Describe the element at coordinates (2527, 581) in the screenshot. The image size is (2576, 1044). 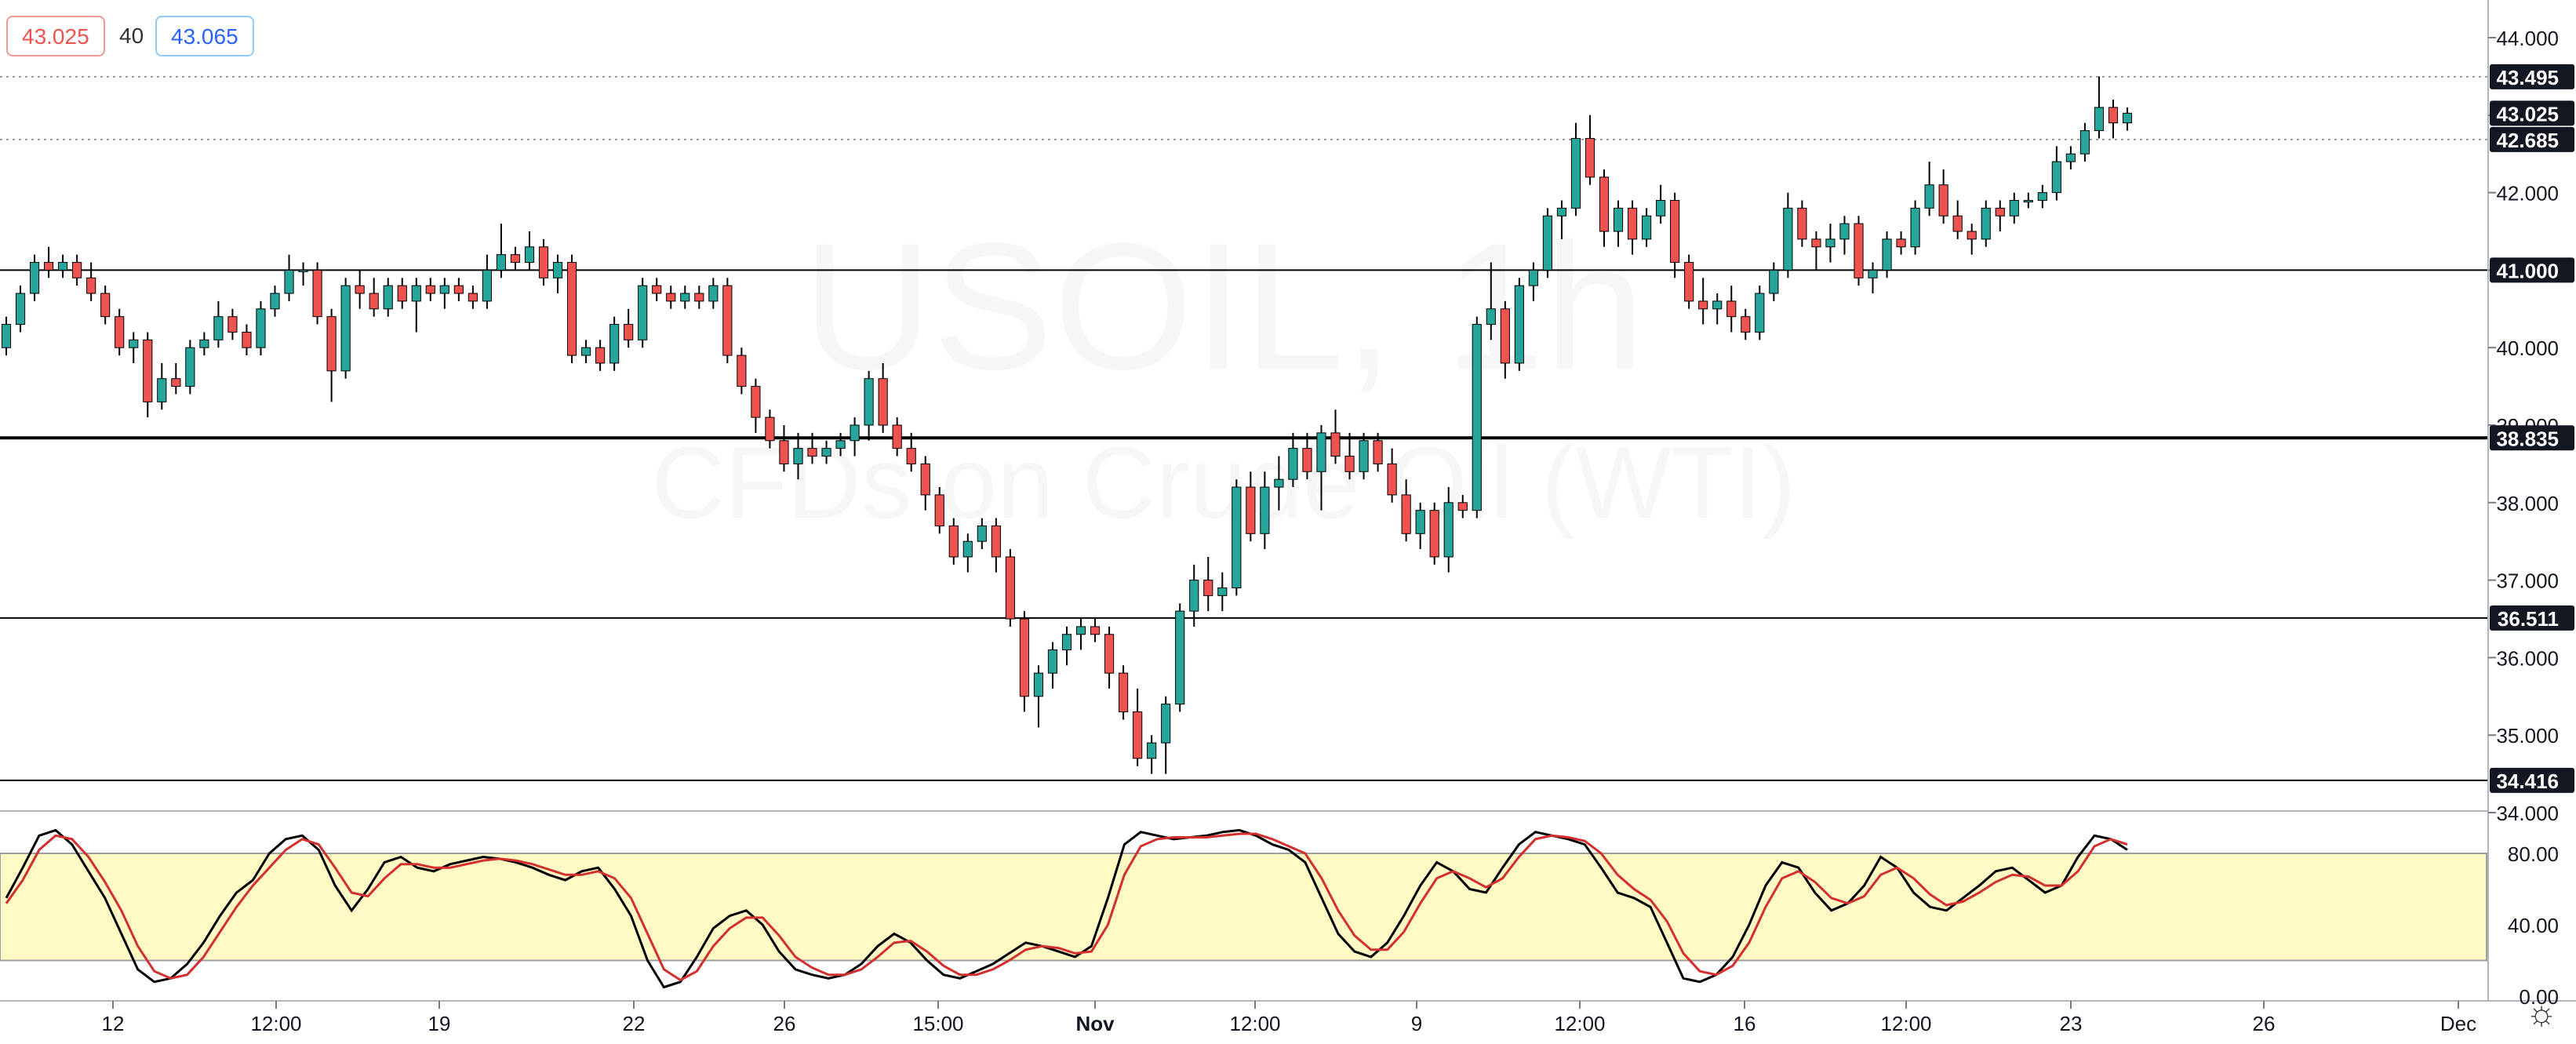
I see `price-tick-label: 37.000` at that location.